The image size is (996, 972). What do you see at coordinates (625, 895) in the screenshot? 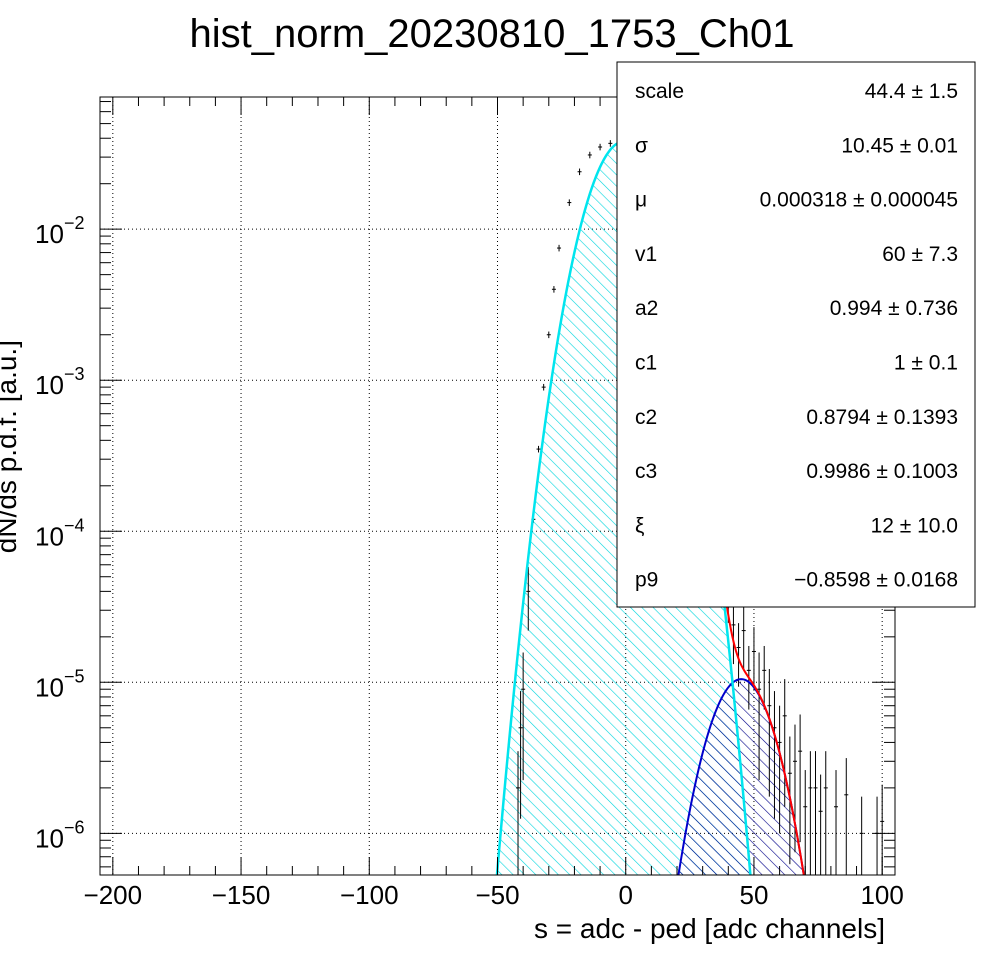
I see `x-tick-label: 0` at bounding box center [625, 895].